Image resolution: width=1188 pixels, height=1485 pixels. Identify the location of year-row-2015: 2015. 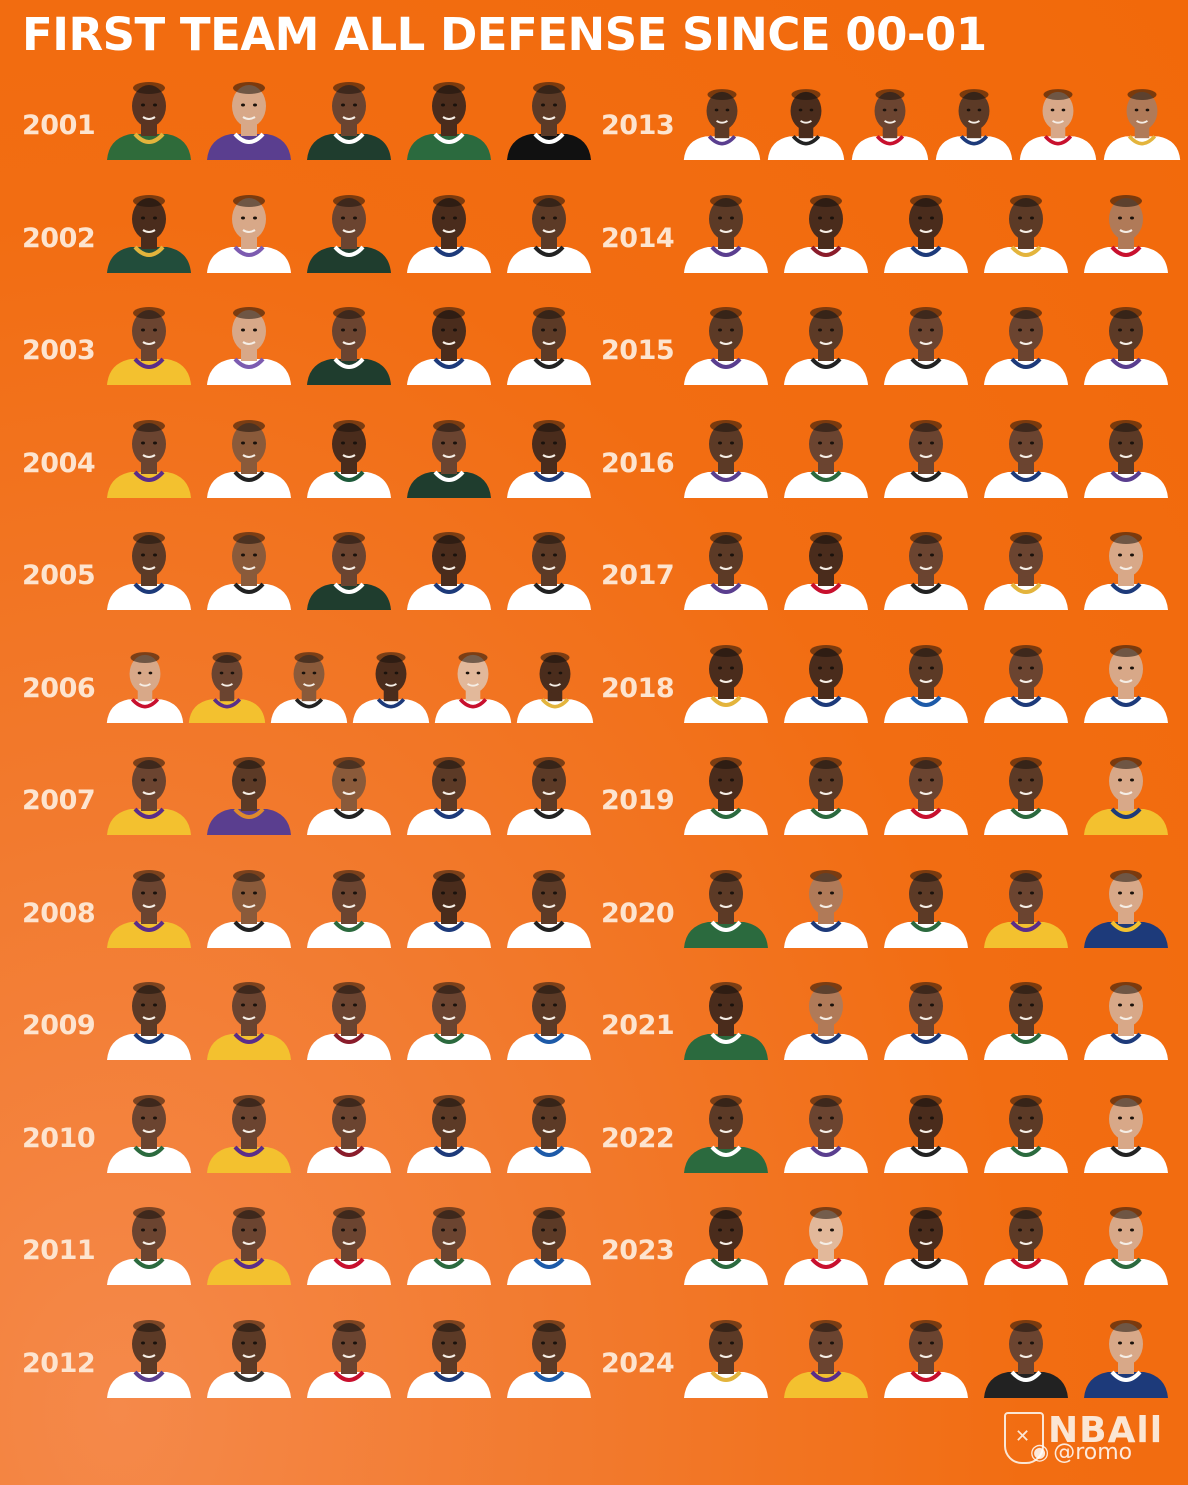
(594, 353).